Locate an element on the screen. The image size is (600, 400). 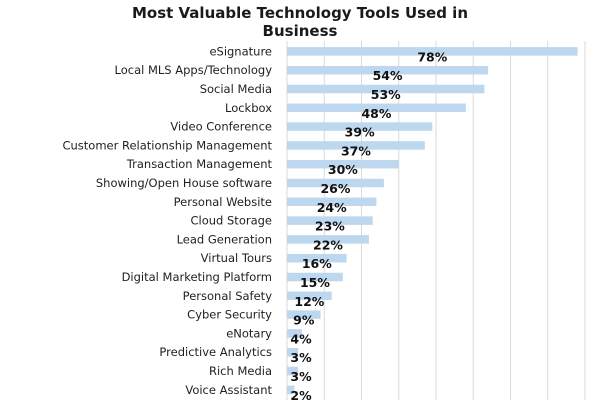
category-label: Voice Assistant is located at coordinates (228, 390).